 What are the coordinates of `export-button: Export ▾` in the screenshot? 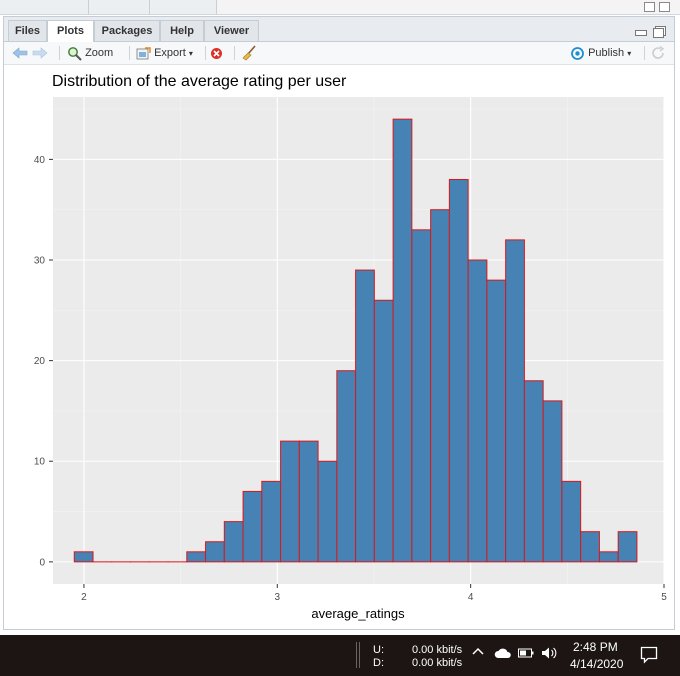 It's located at (164, 53).